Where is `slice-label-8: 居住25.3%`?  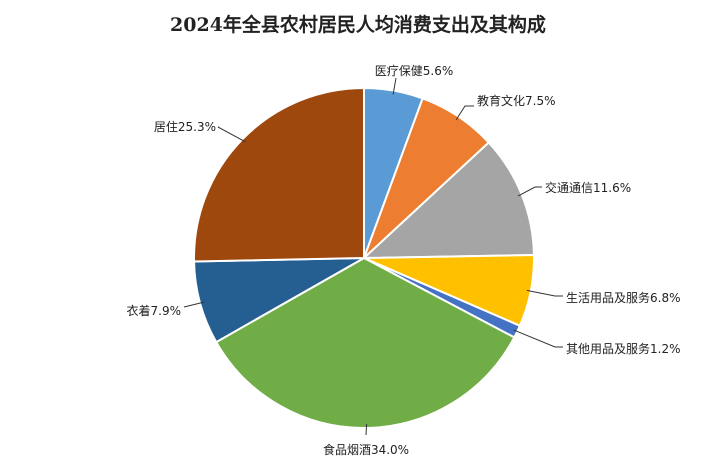 slice-label-8: 居住25.3% is located at coordinates (185, 127).